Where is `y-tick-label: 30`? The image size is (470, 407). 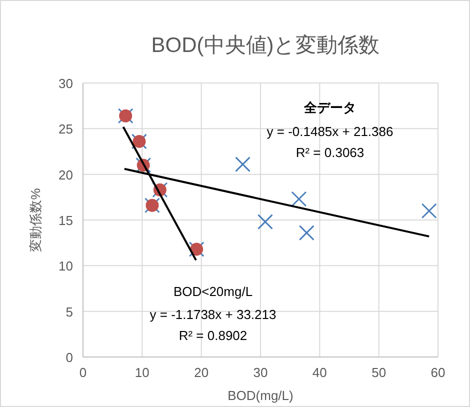
y-tick-label: 30 is located at coordinates (65, 83).